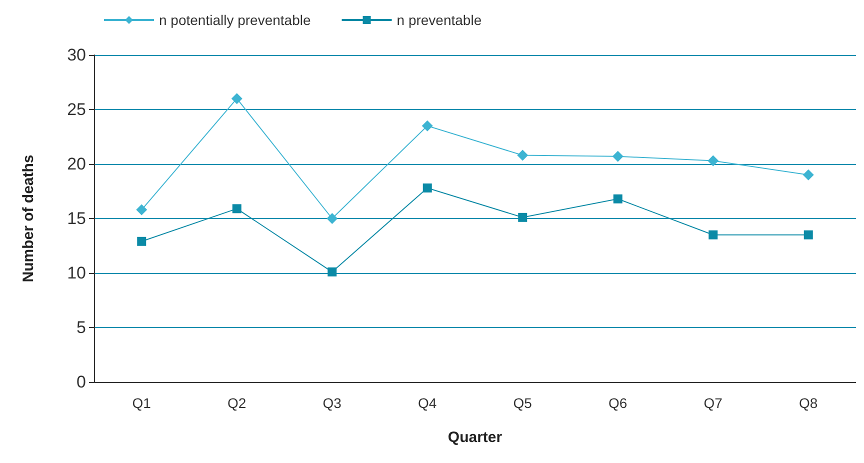 The image size is (864, 463). Describe the element at coordinates (439, 20) in the screenshot. I see `legend-label: n preventable` at that location.